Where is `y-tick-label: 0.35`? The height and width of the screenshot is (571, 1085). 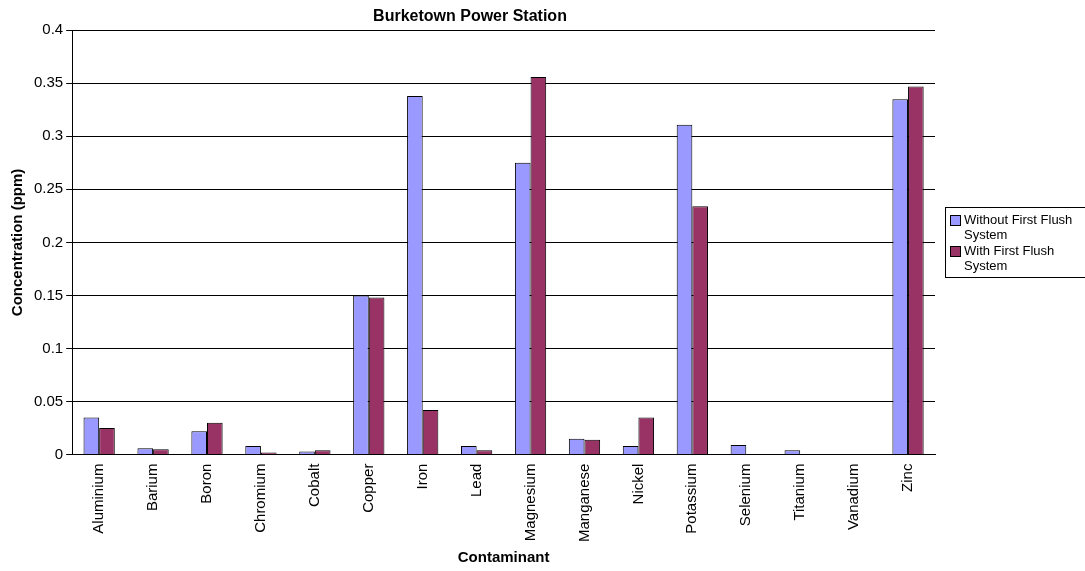 y-tick-label: 0.35 is located at coordinates (48, 82).